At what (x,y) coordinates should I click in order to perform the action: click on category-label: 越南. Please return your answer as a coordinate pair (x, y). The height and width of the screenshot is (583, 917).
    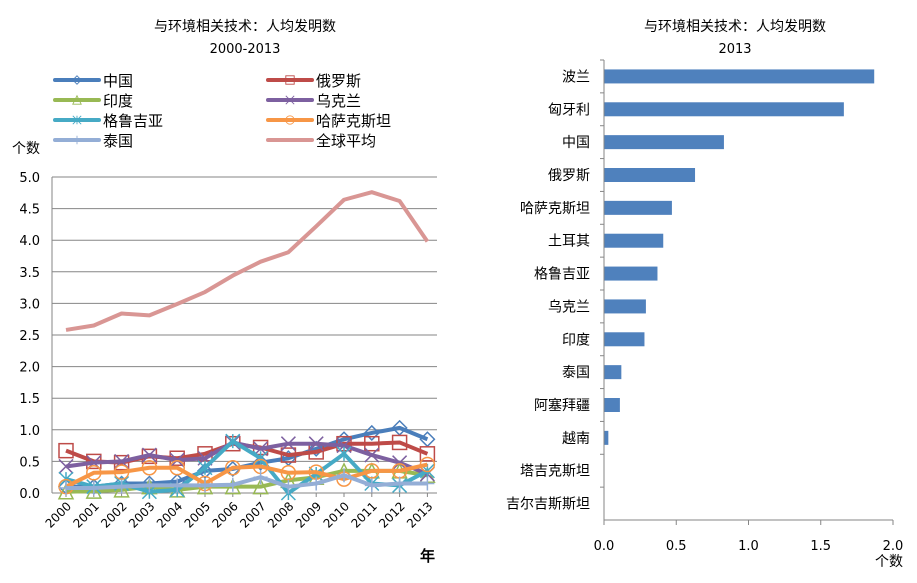
    Looking at the image, I should click on (576, 439).